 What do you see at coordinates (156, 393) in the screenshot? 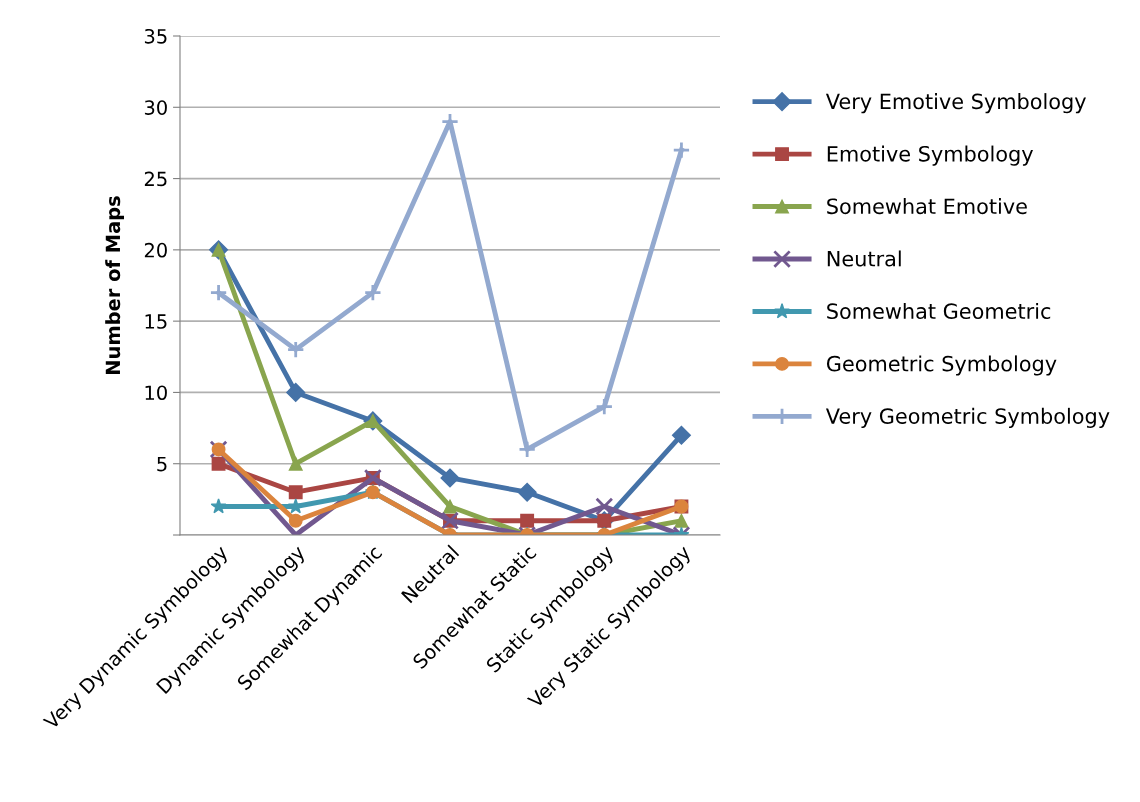
I see `y-tick-label: 10` at bounding box center [156, 393].